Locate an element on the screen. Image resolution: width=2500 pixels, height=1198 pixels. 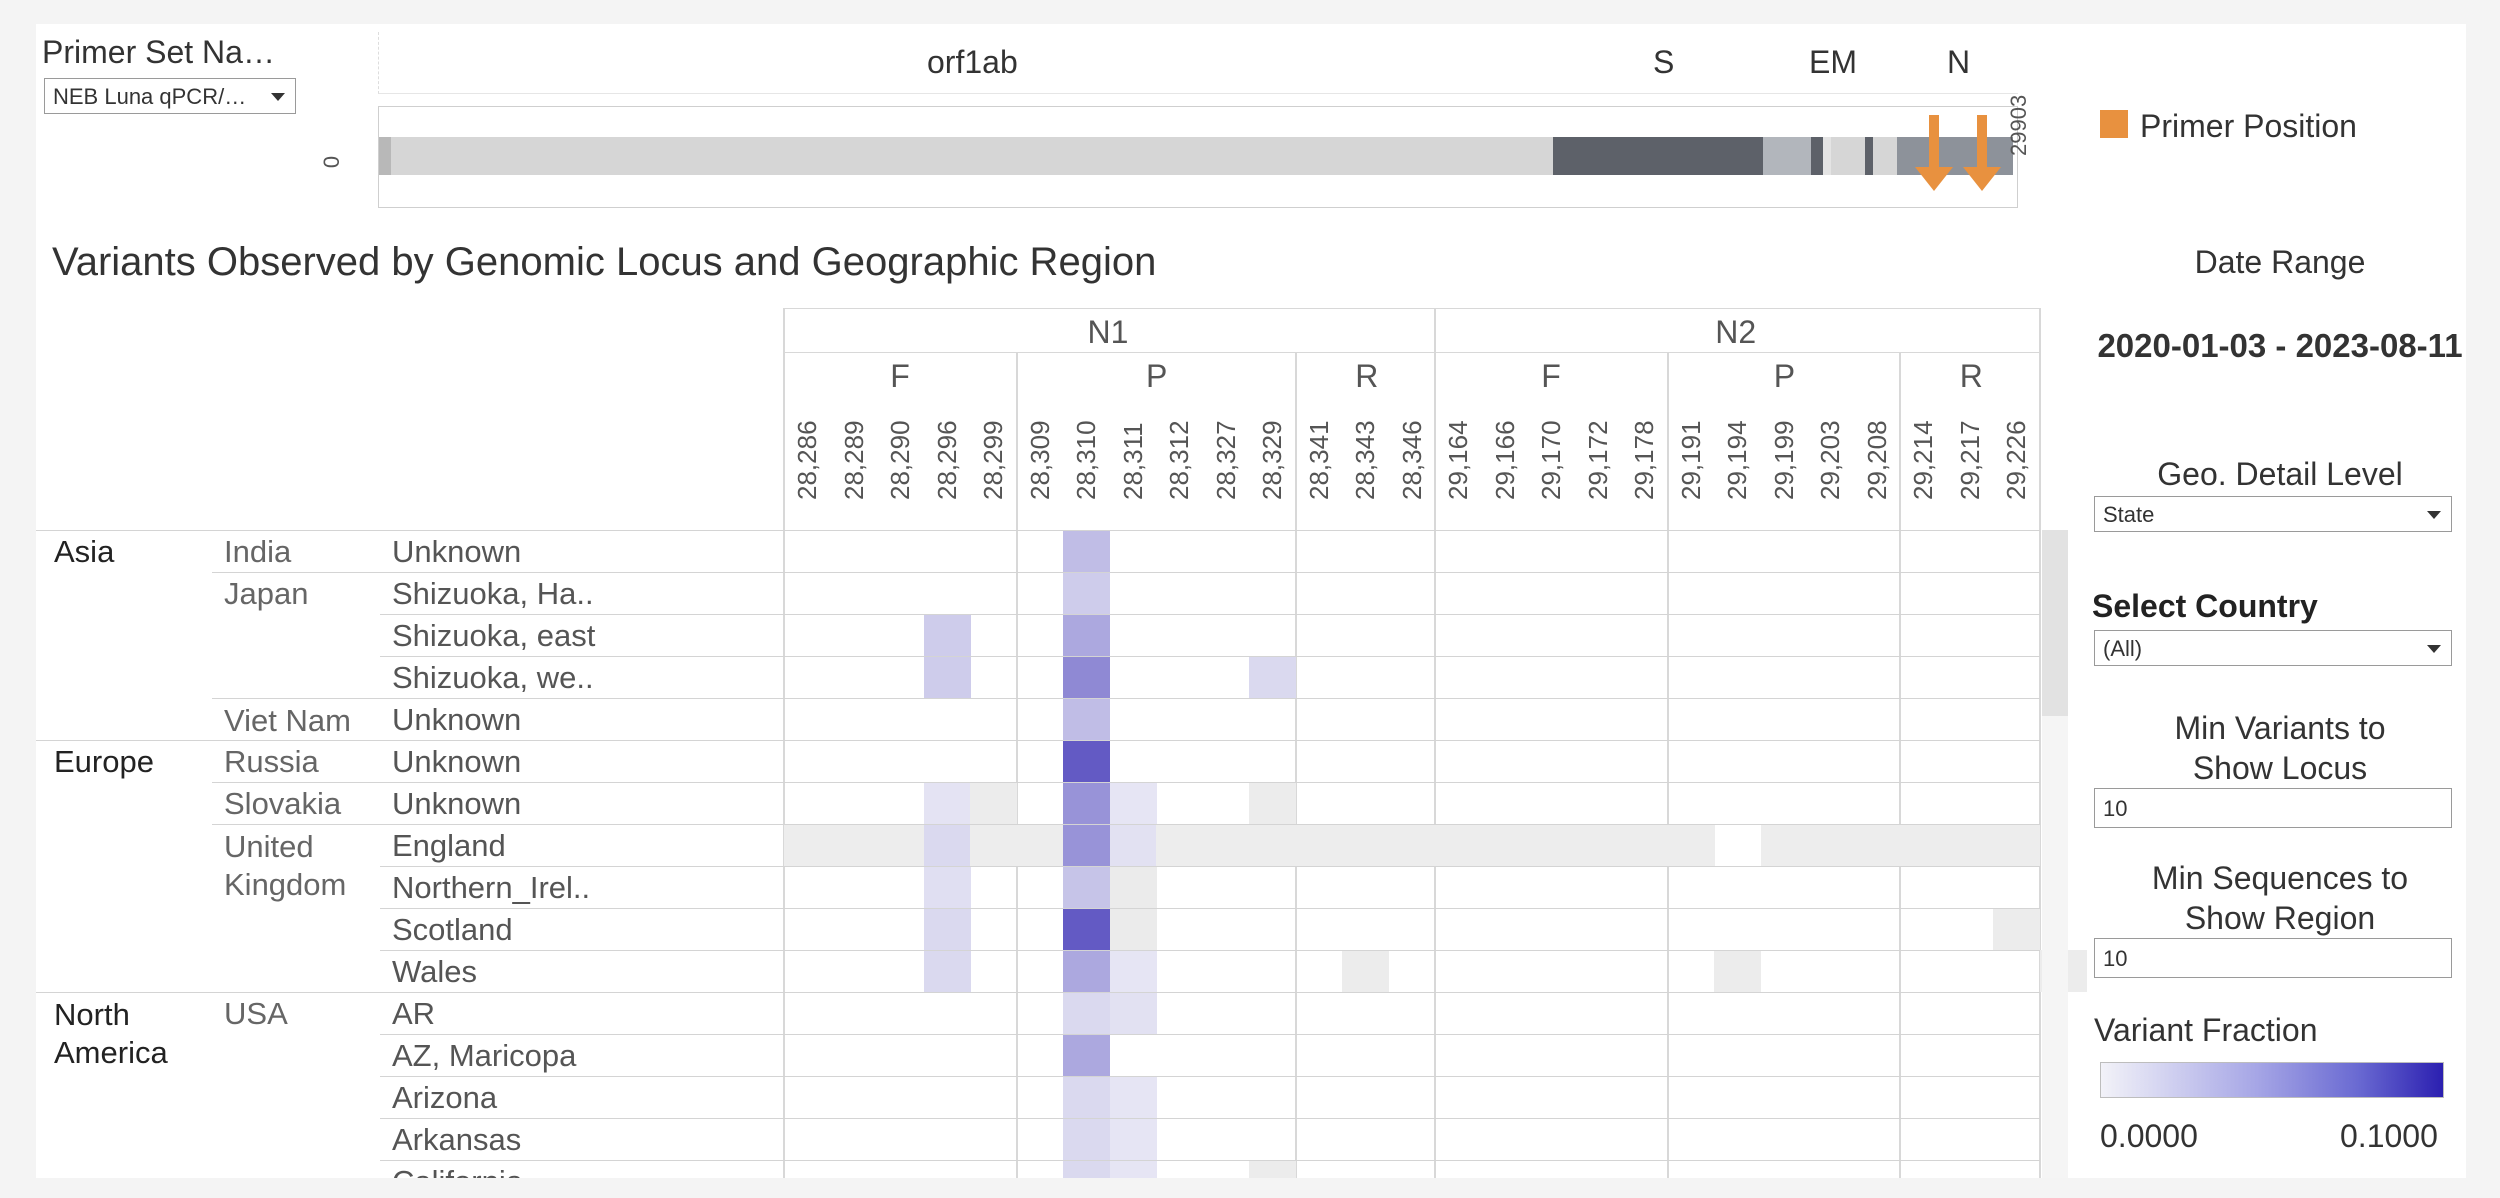
primer-position-swatch is located at coordinates (2114, 124).